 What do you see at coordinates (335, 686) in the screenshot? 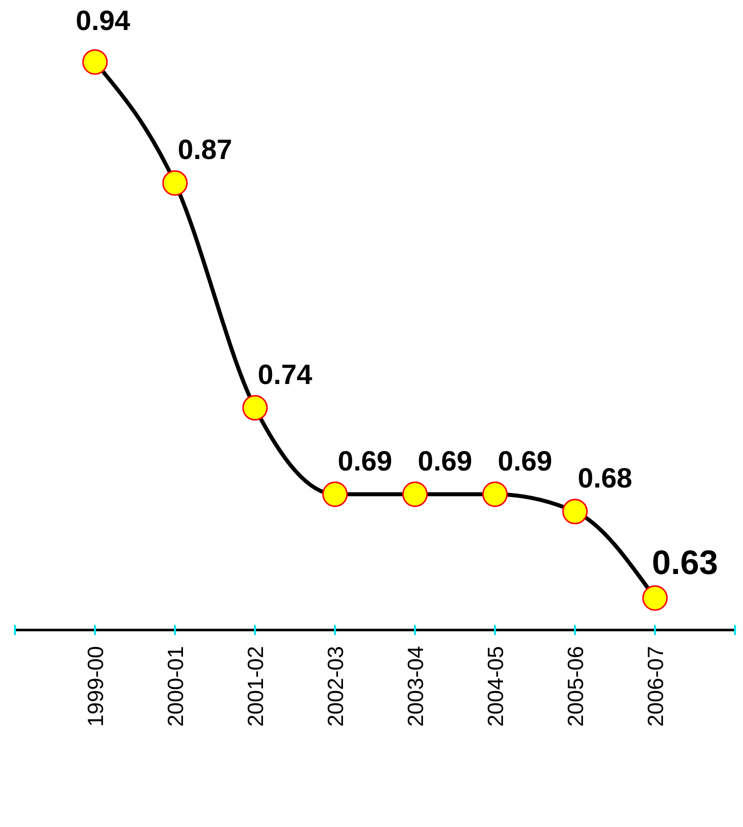
I see `x-tick-label: 2002-03` at bounding box center [335, 686].